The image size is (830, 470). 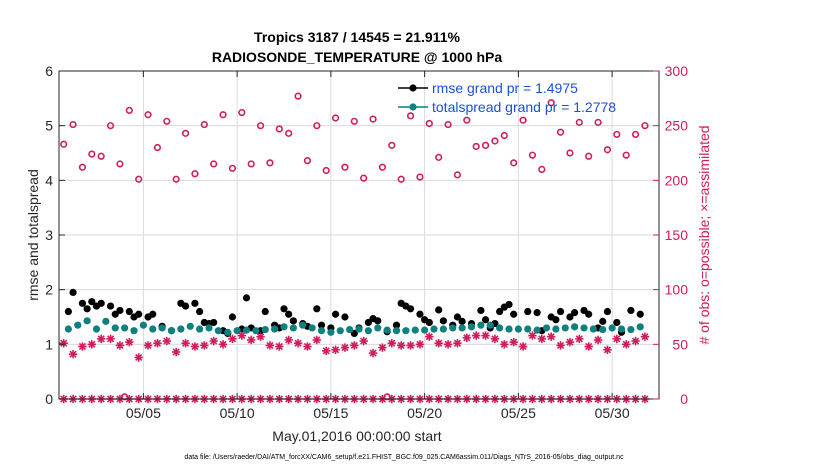 I want to click on x-axis-ticks: 05/05 05/10 05/15 05/20 05/25 05/30, so click(x=378, y=413).